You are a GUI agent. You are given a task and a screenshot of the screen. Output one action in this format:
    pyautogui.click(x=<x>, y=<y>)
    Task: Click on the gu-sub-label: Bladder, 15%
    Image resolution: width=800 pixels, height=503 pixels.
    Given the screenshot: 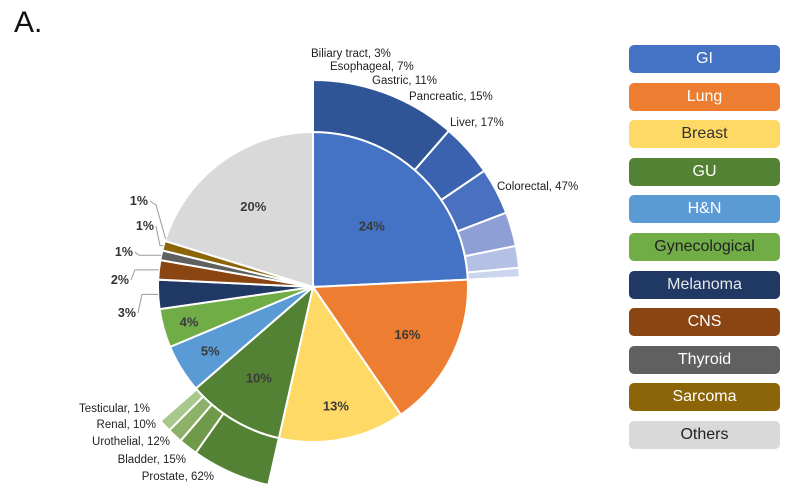 What is the action you would take?
    pyautogui.click(x=152, y=460)
    